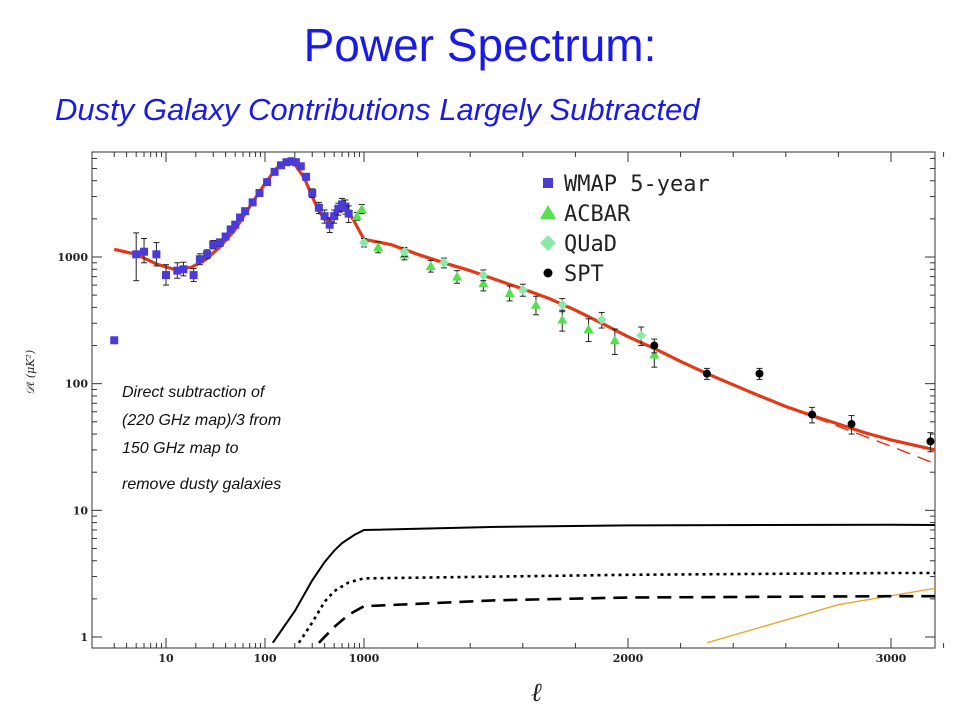 This screenshot has width=960, height=720. I want to click on annotation-line-3: 150 GHz map to, so click(180, 448).